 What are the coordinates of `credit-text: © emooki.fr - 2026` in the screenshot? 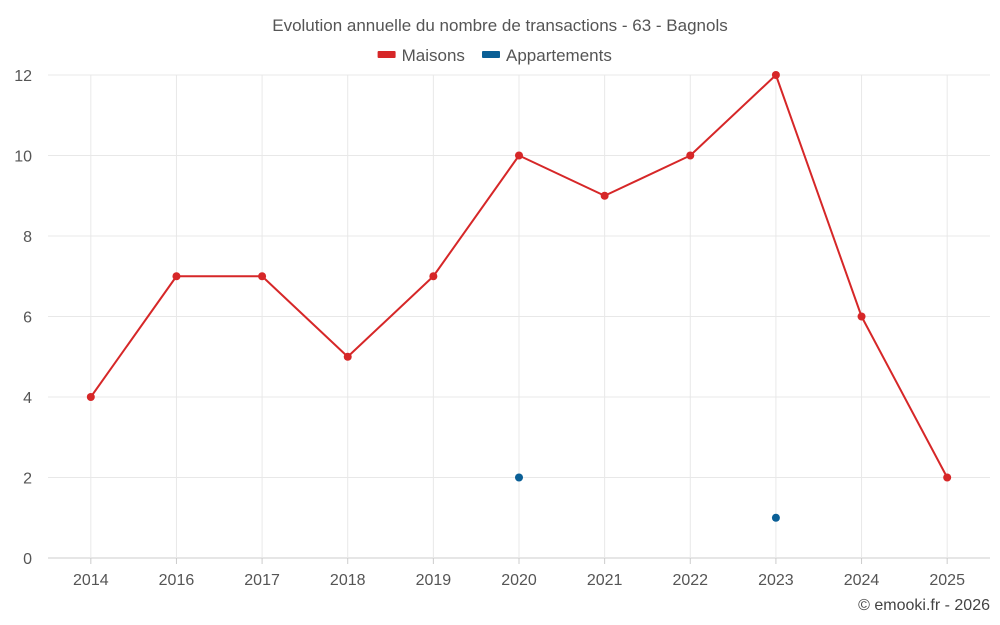 It's located at (924, 605).